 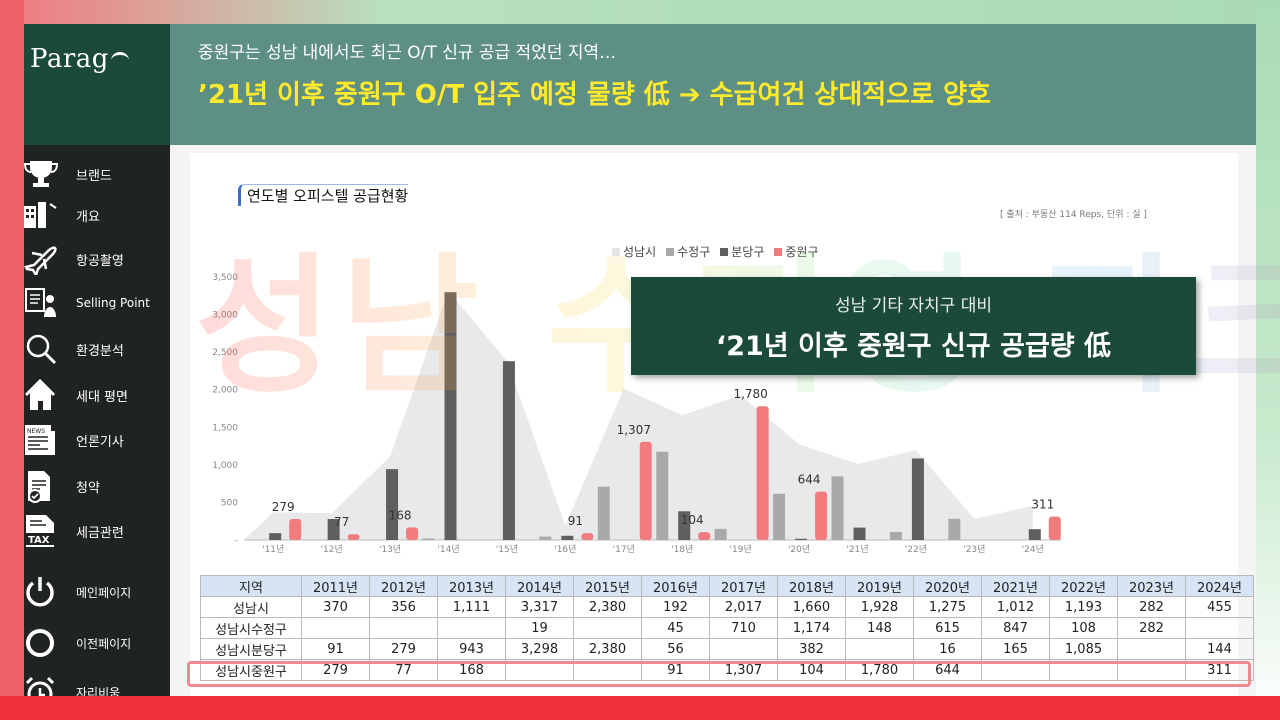 What do you see at coordinates (947, 628) in the screenshot?
I see `table-cell: 615` at bounding box center [947, 628].